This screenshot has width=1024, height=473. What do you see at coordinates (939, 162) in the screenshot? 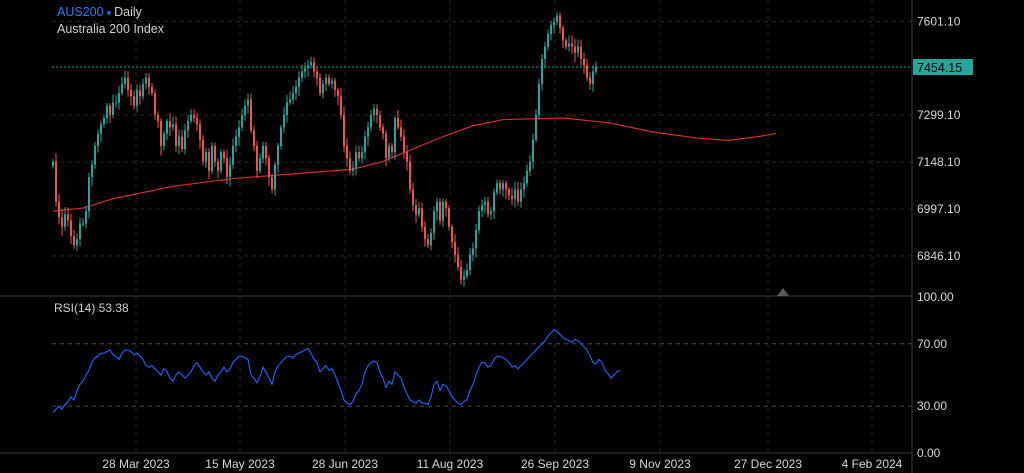
I see `price-tick-label: 7148.10` at bounding box center [939, 162].